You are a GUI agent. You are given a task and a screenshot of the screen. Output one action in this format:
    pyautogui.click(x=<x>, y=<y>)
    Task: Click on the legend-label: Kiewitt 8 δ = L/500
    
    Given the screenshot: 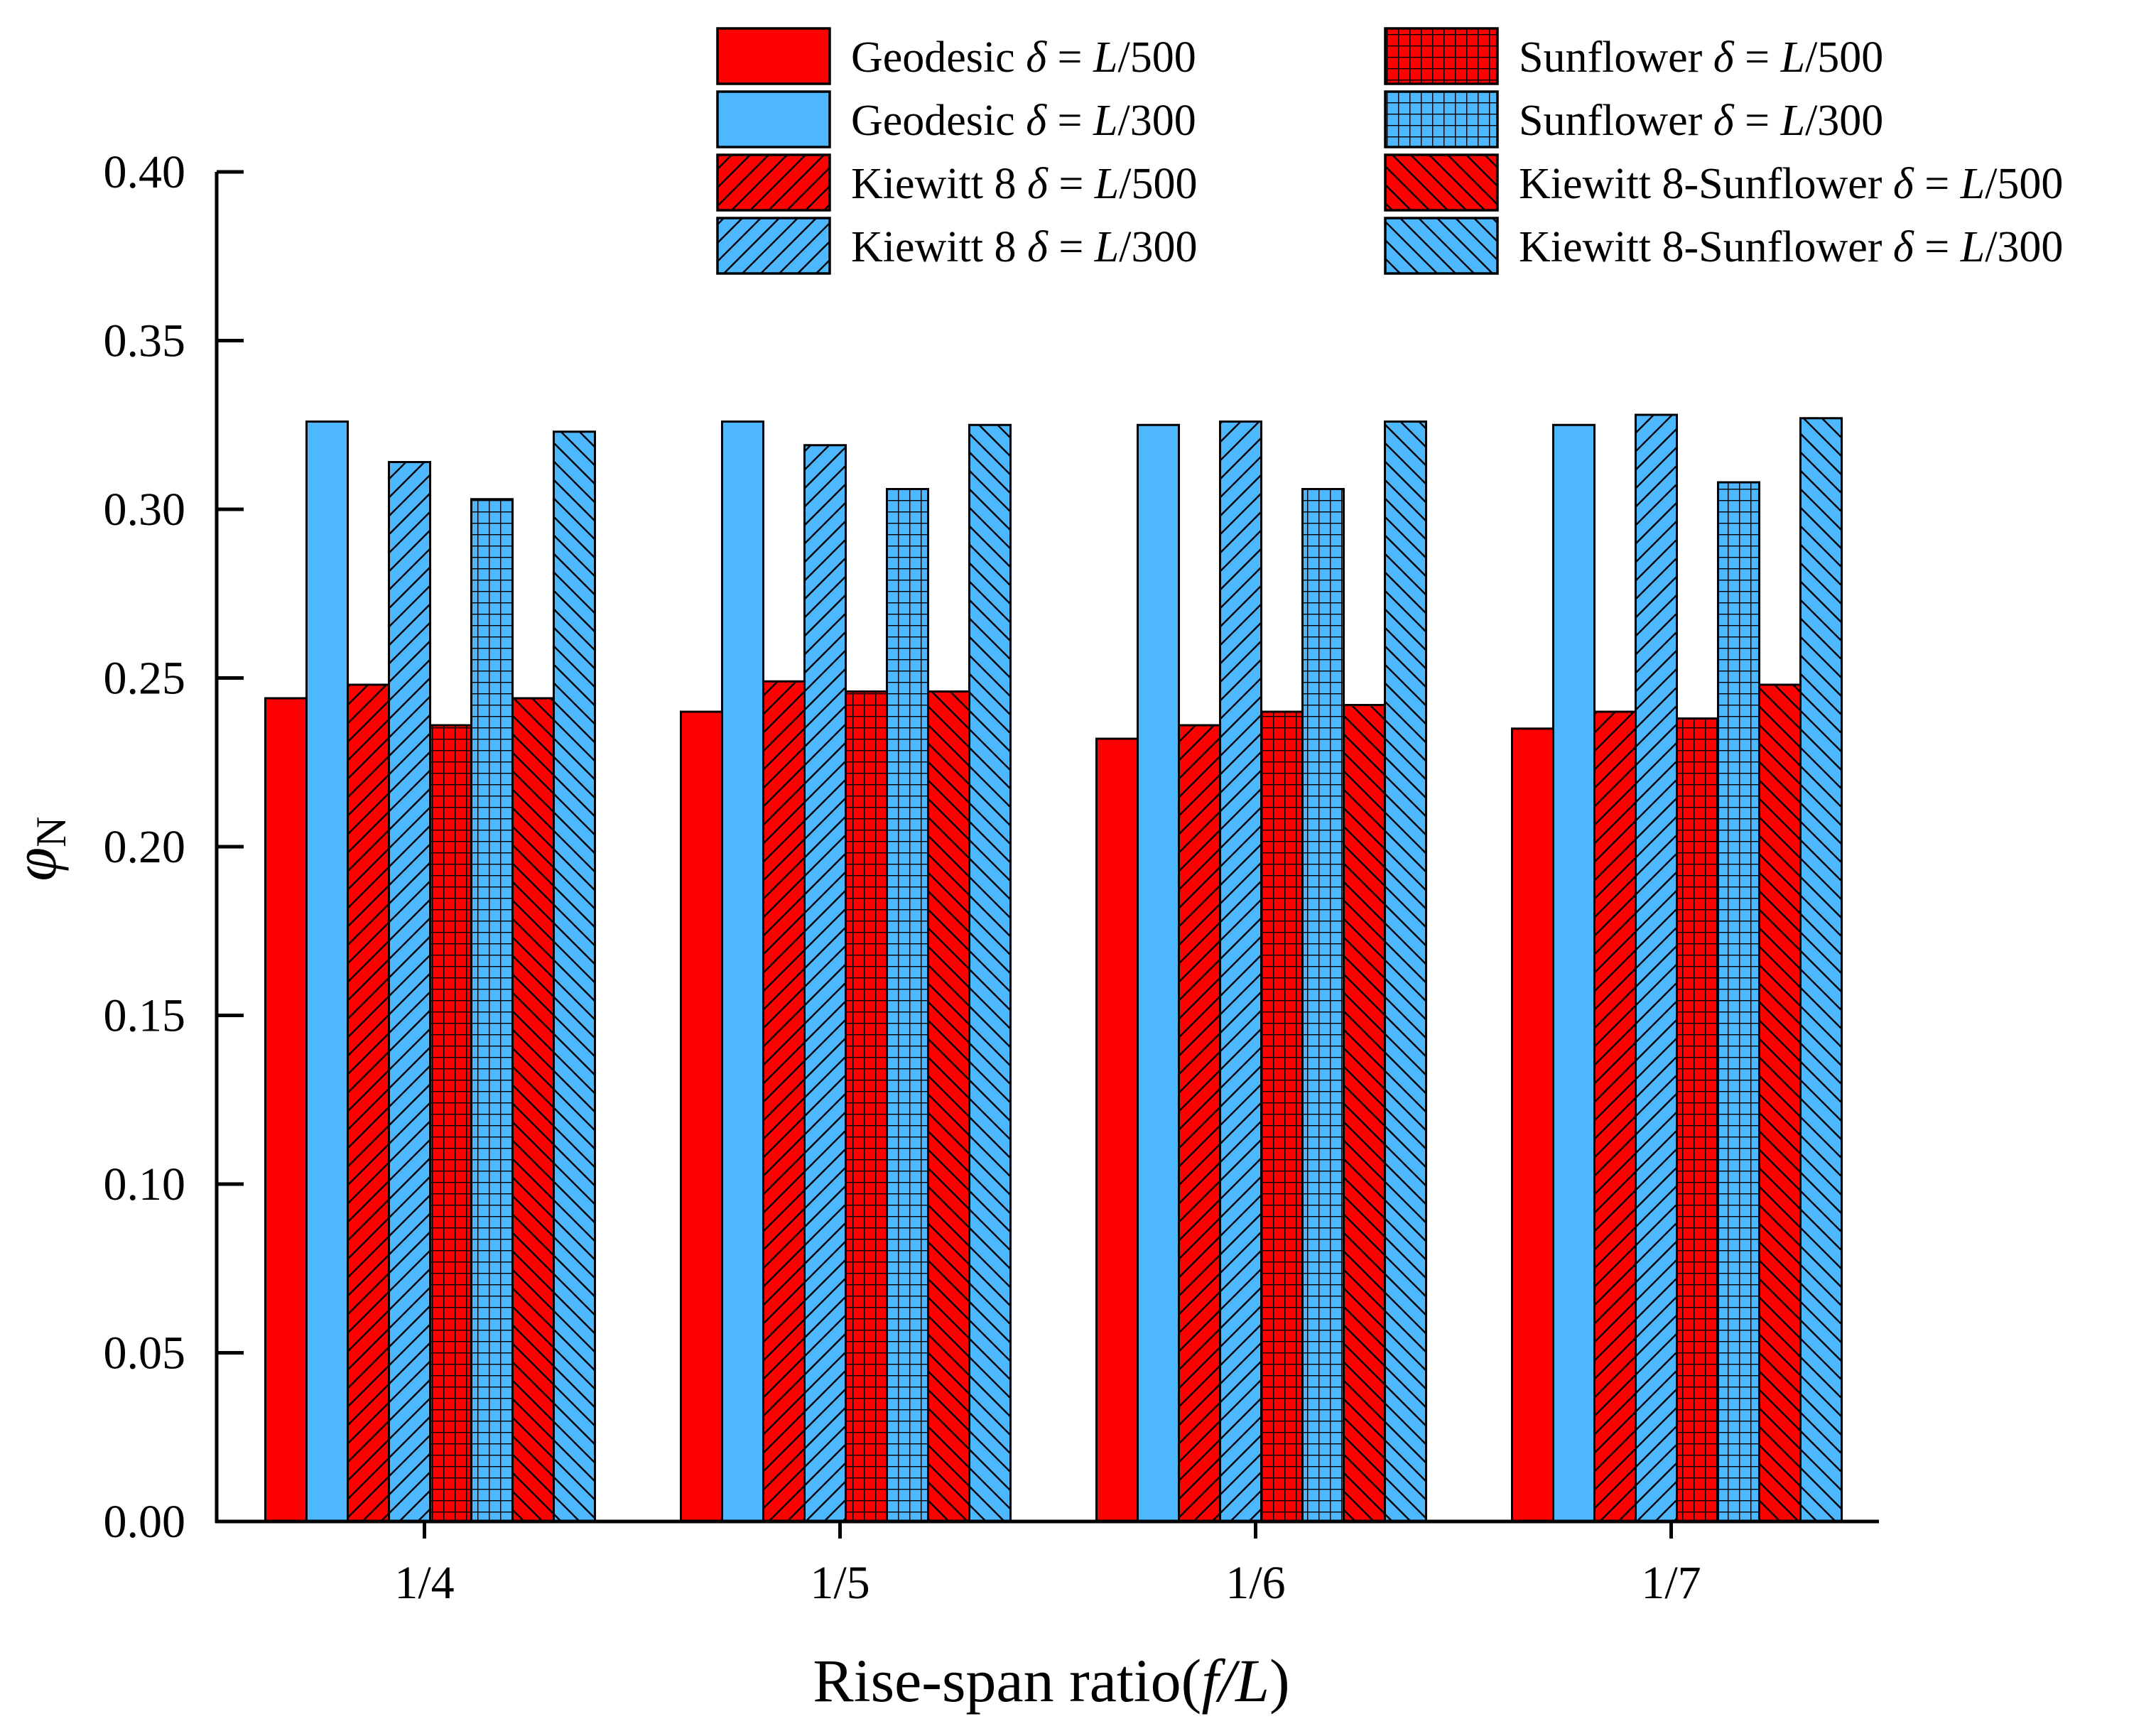 What is the action you would take?
    pyautogui.click(x=1024, y=184)
    